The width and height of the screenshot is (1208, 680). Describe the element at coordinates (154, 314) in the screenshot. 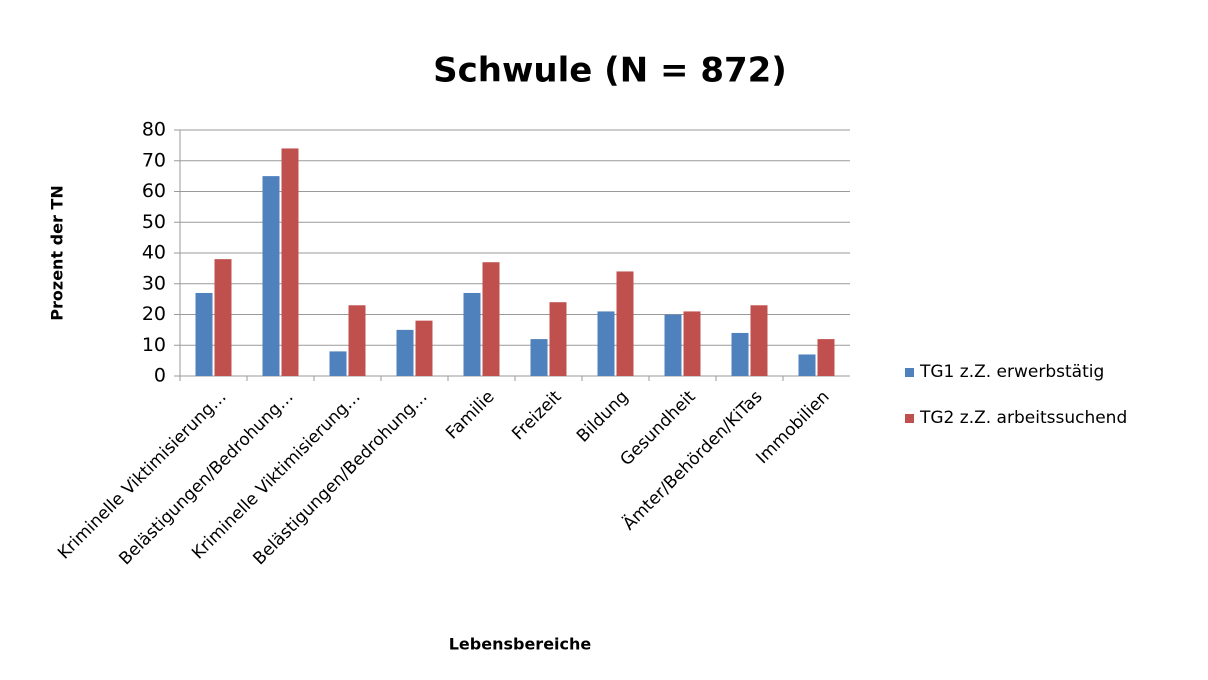

I see `y-tick-label: 20` at that location.